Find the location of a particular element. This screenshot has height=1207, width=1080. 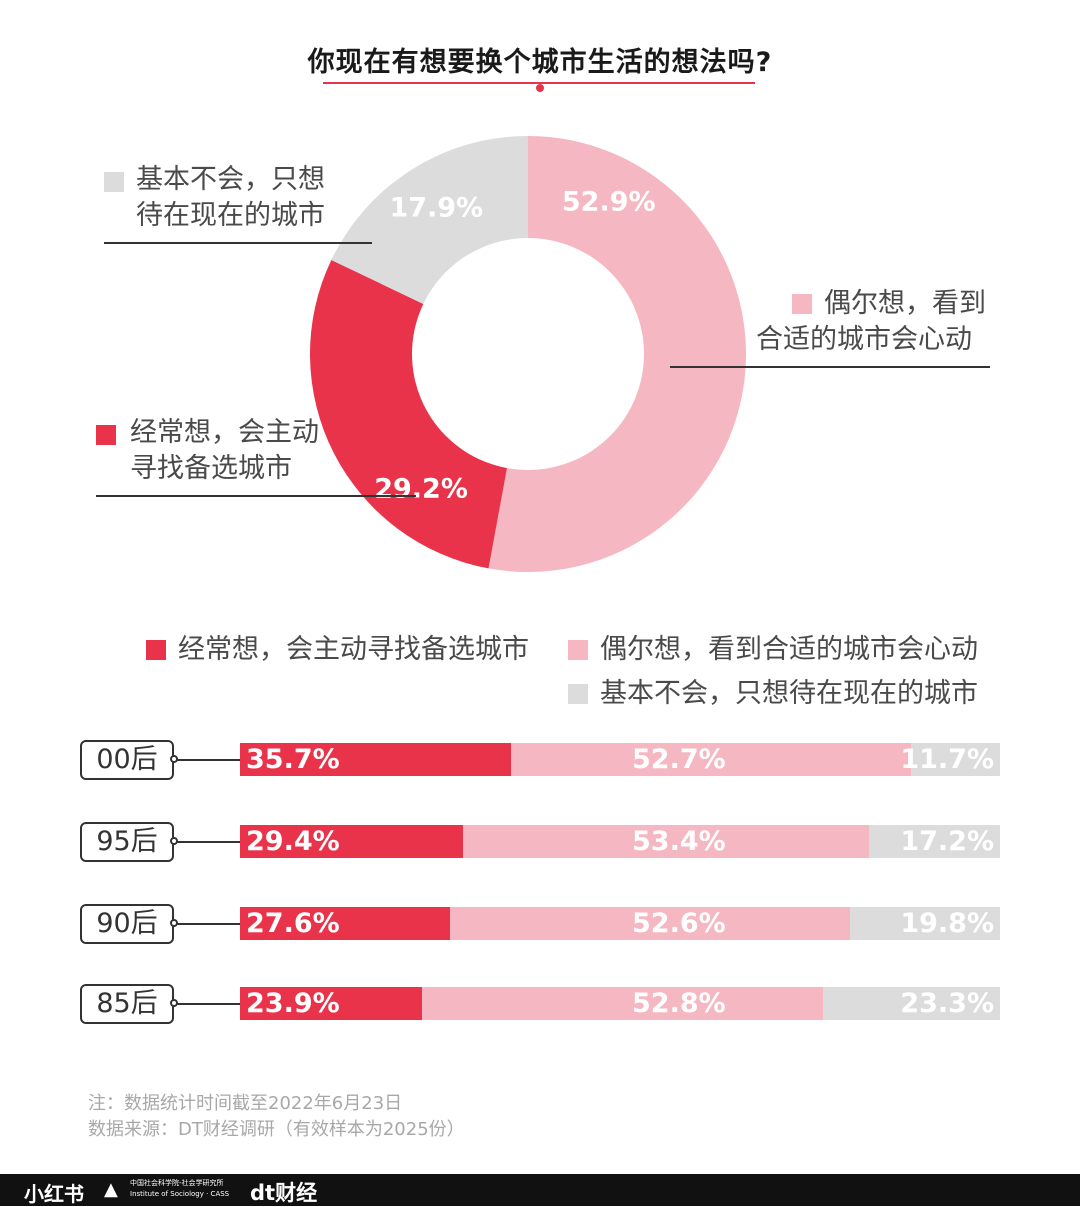

donut-hole is located at coordinates (528, 354).